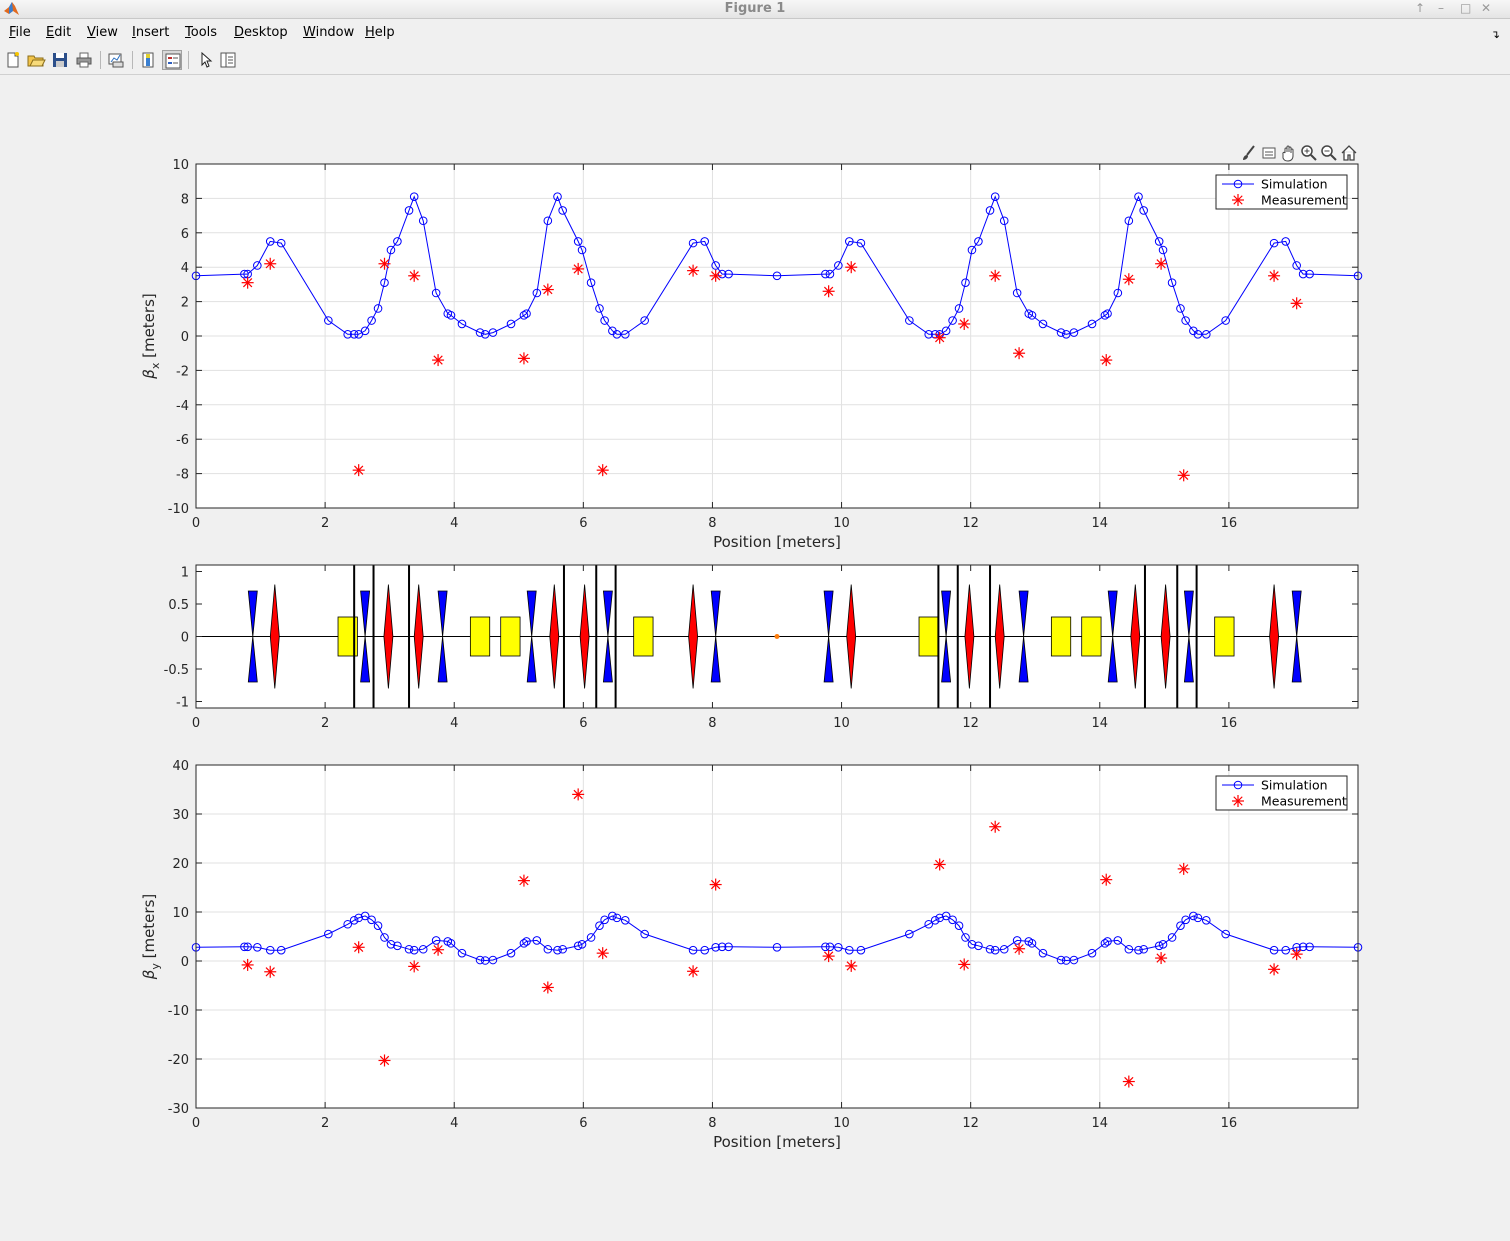  Describe the element at coordinates (182, 703) in the screenshot. I see `y-tick-label: -1` at that location.